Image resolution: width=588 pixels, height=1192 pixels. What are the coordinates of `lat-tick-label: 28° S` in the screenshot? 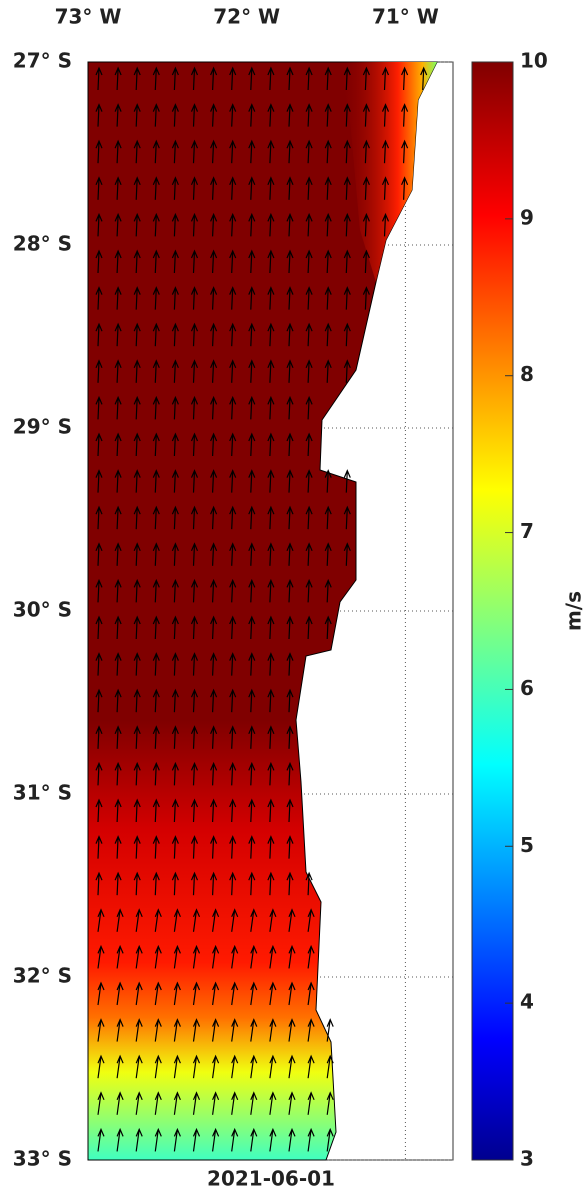 It's located at (42, 244).